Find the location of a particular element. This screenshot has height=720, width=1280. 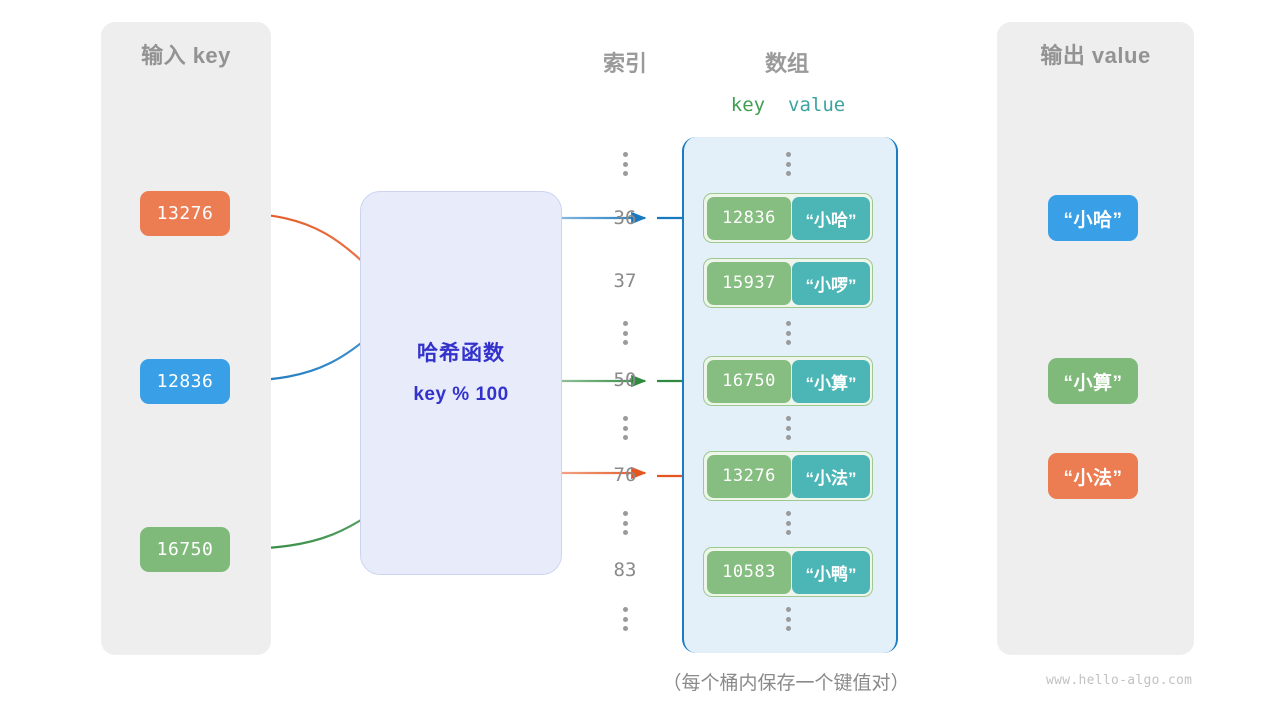

value-subheader-label: value is located at coordinates (817, 105).